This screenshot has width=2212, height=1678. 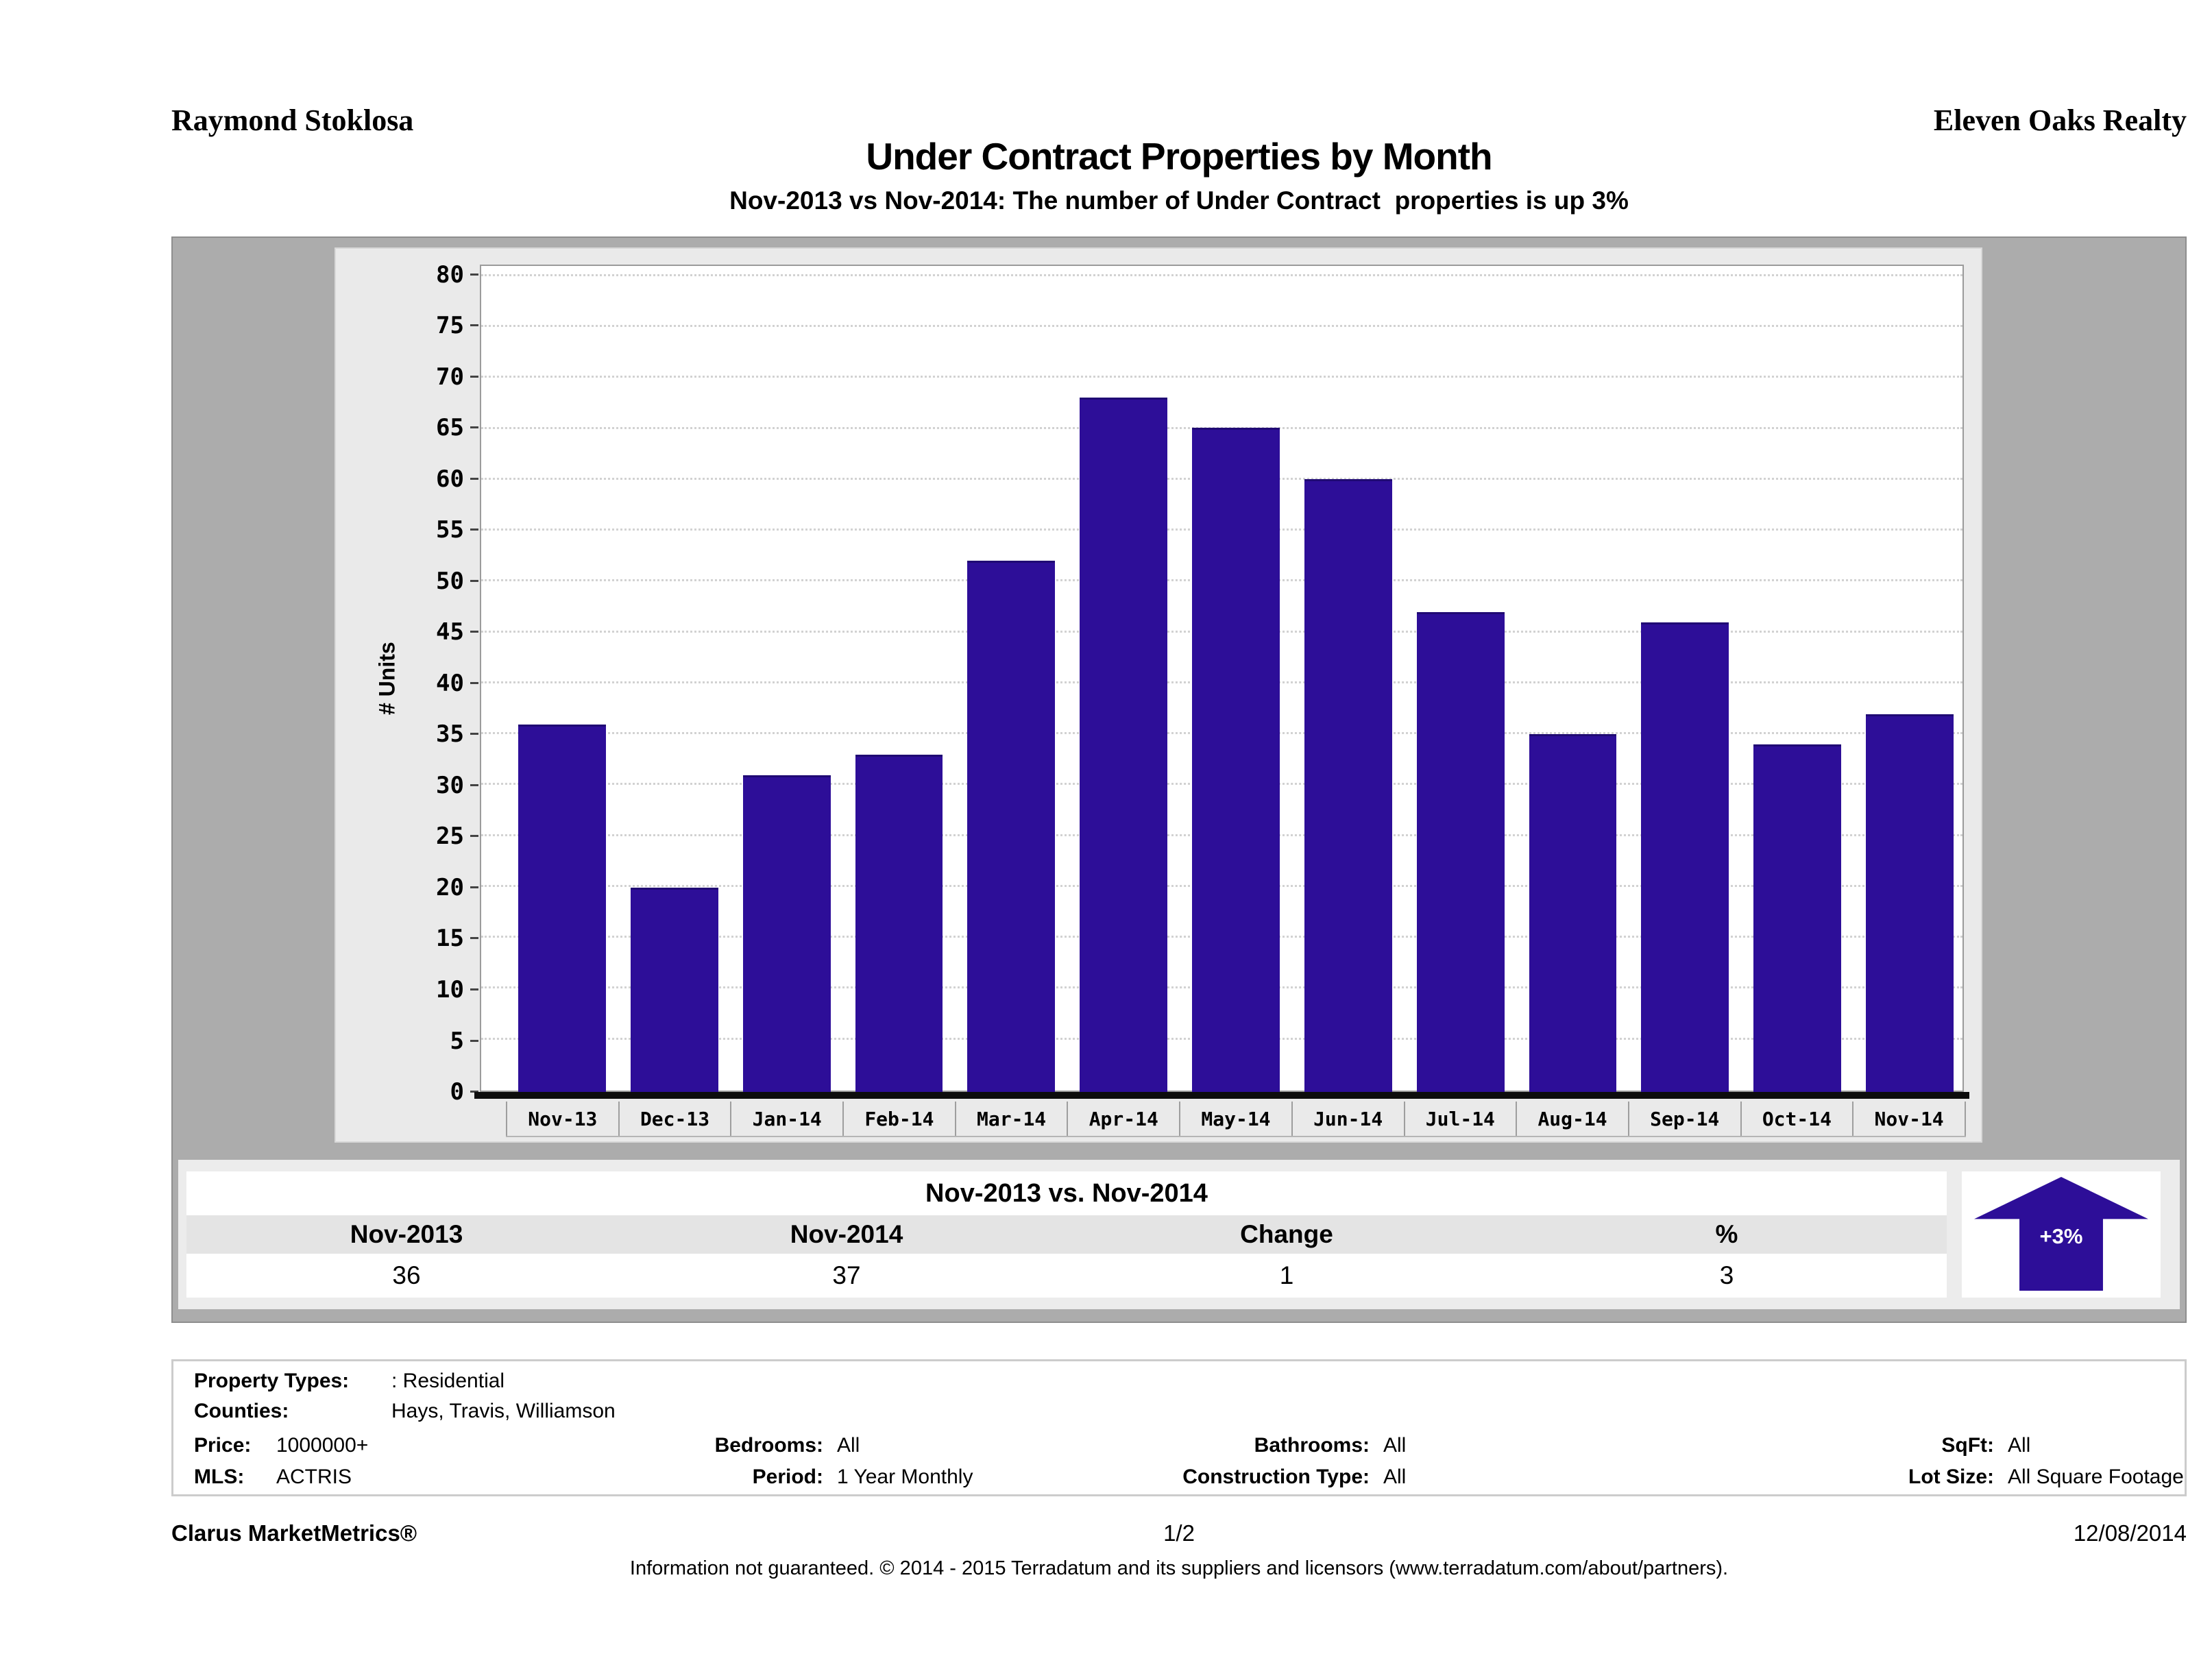 I want to click on summary-col-header-2: Change, so click(x=1287, y=1234).